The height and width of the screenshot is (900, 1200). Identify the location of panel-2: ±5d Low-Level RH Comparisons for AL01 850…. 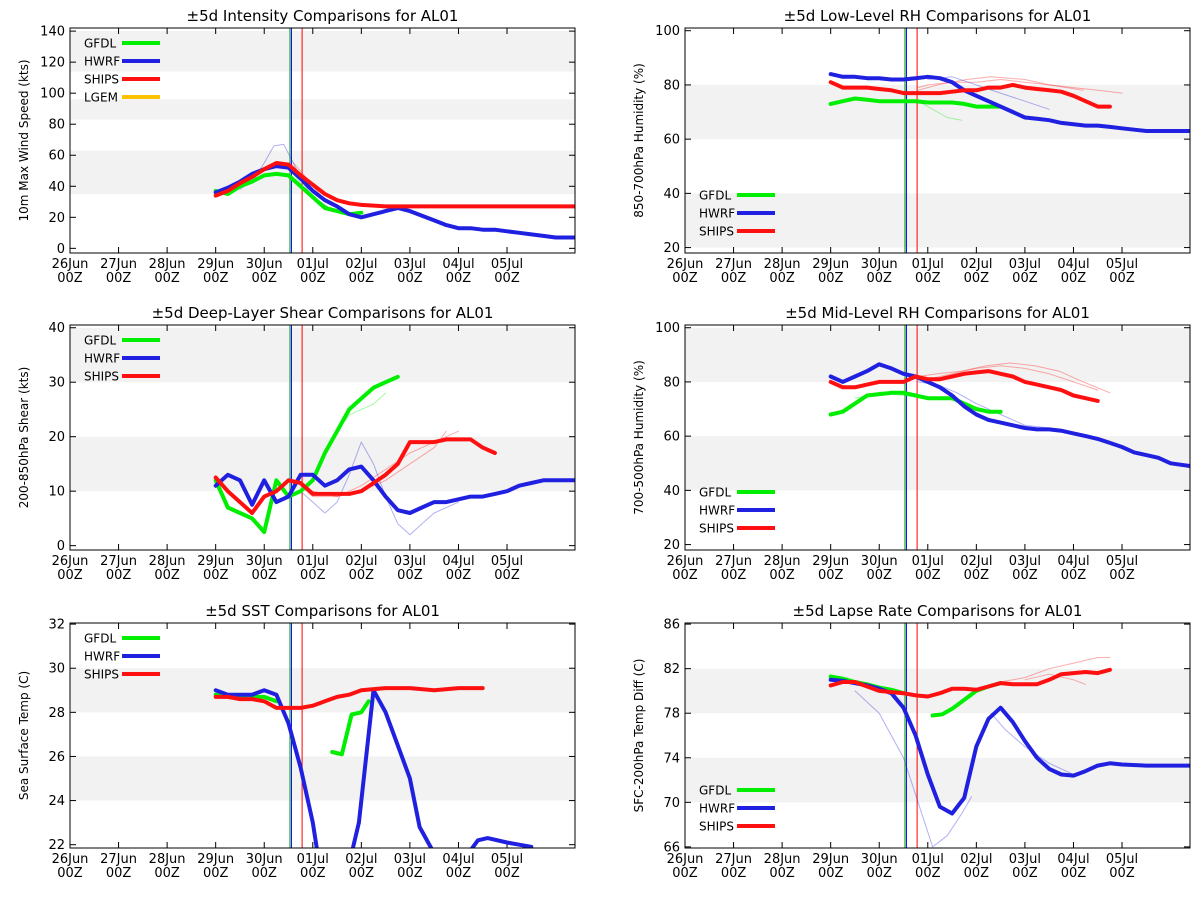
(911, 146).